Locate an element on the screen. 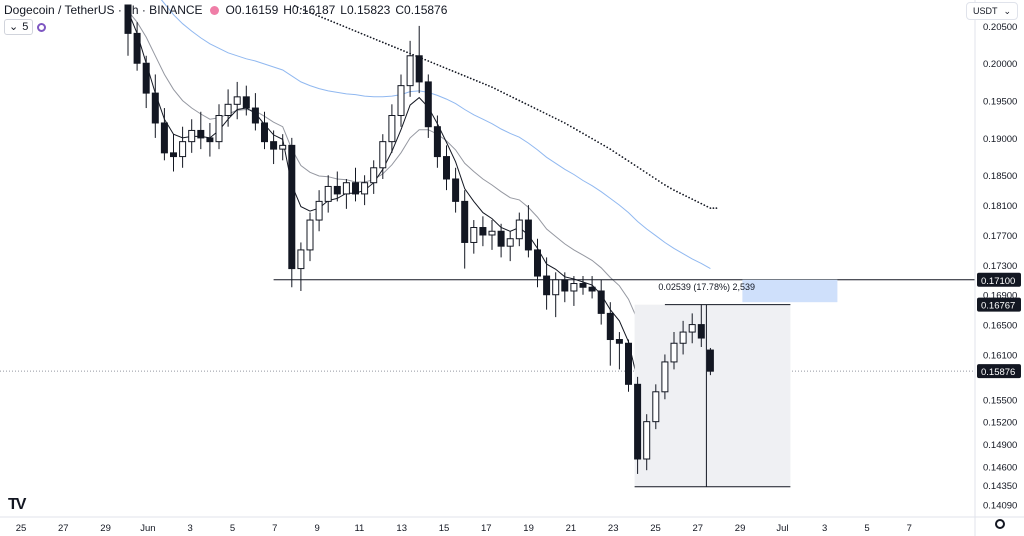 This screenshot has width=1024, height=536. price-tag is located at coordinates (999, 279).